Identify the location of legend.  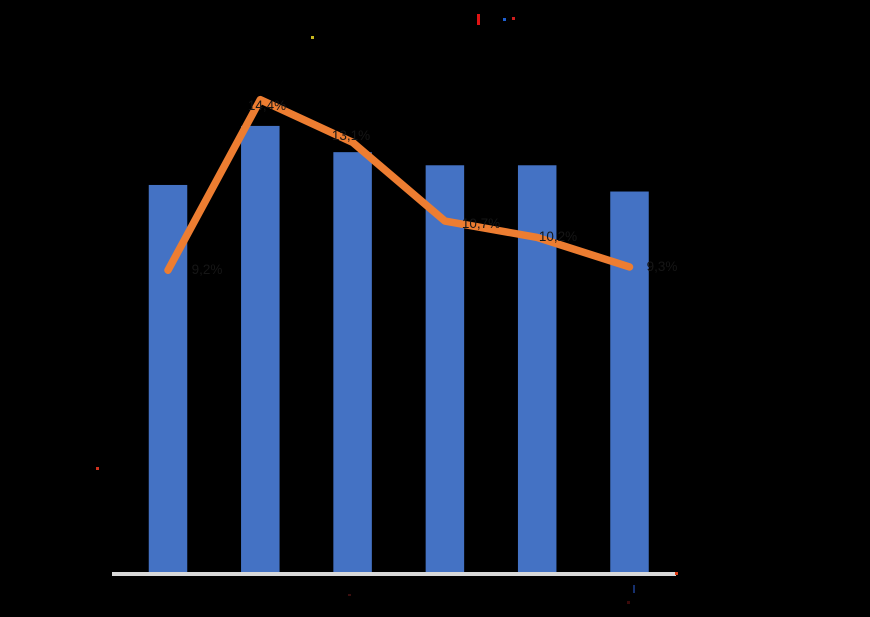
(767, 338).